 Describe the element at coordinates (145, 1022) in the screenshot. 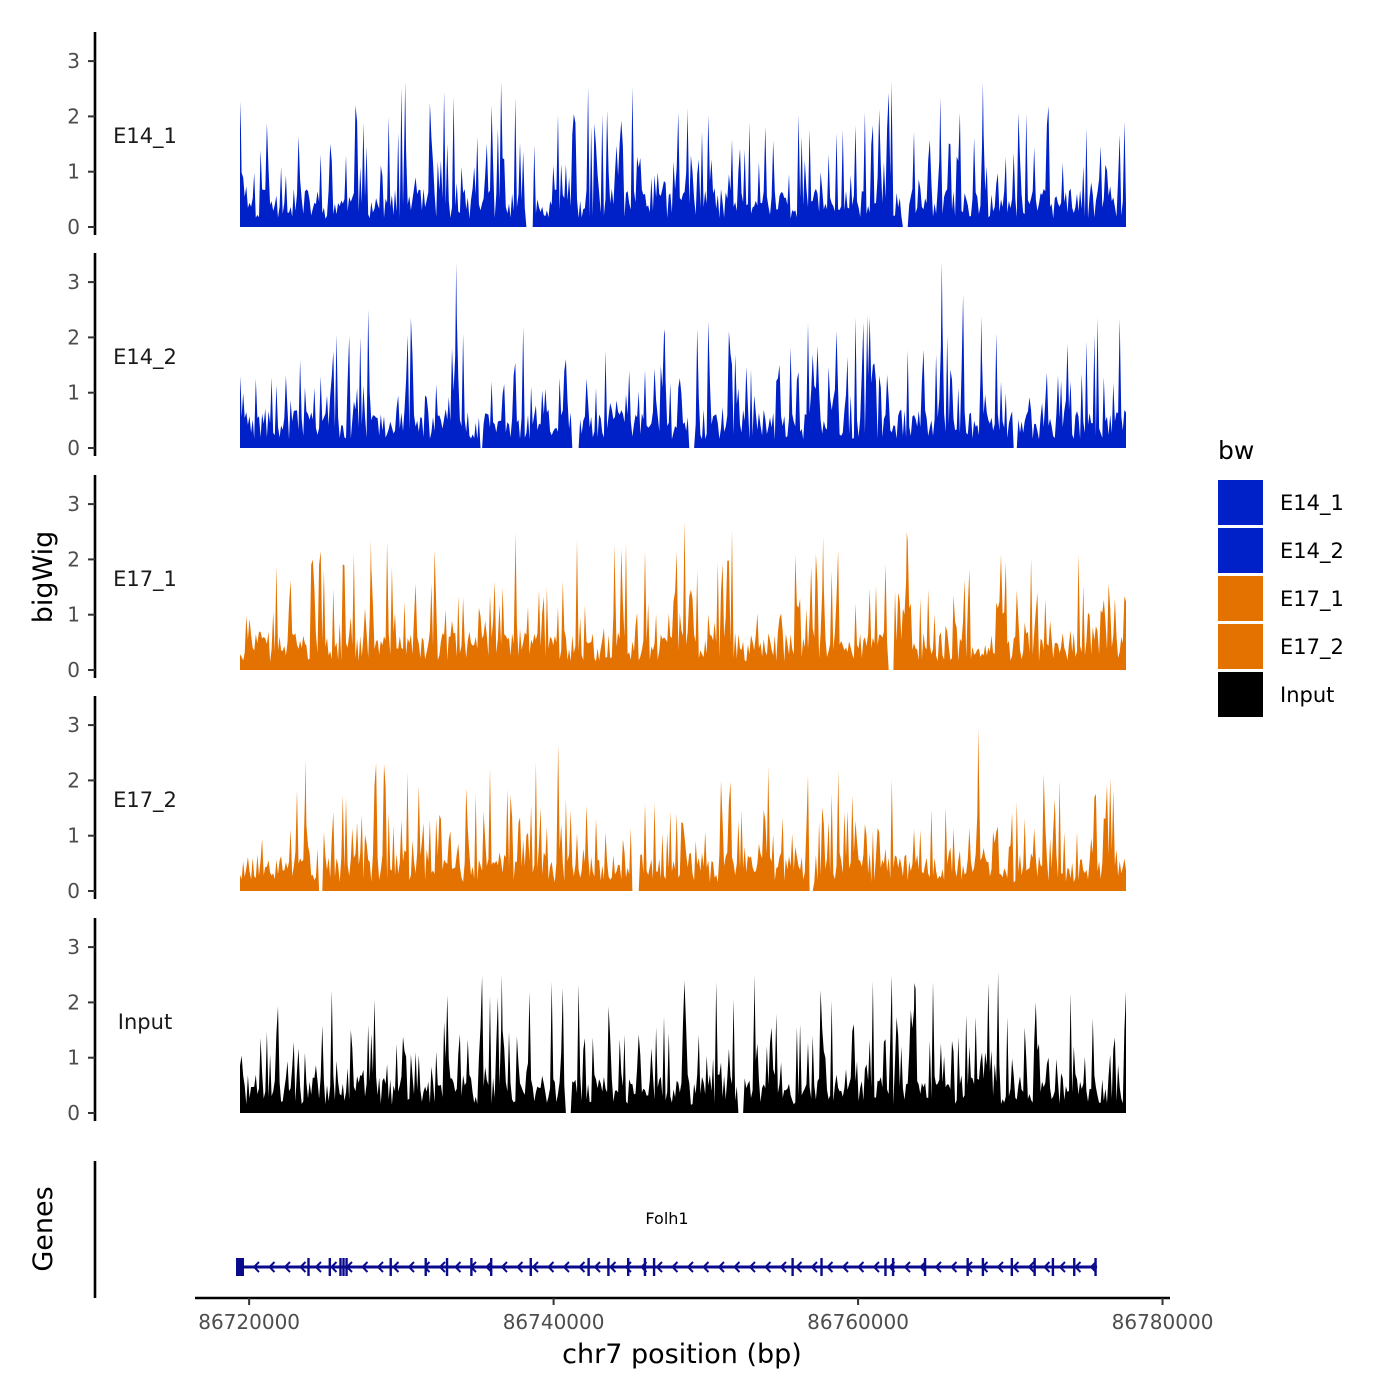

I see `track-label-Input: Input` at that location.